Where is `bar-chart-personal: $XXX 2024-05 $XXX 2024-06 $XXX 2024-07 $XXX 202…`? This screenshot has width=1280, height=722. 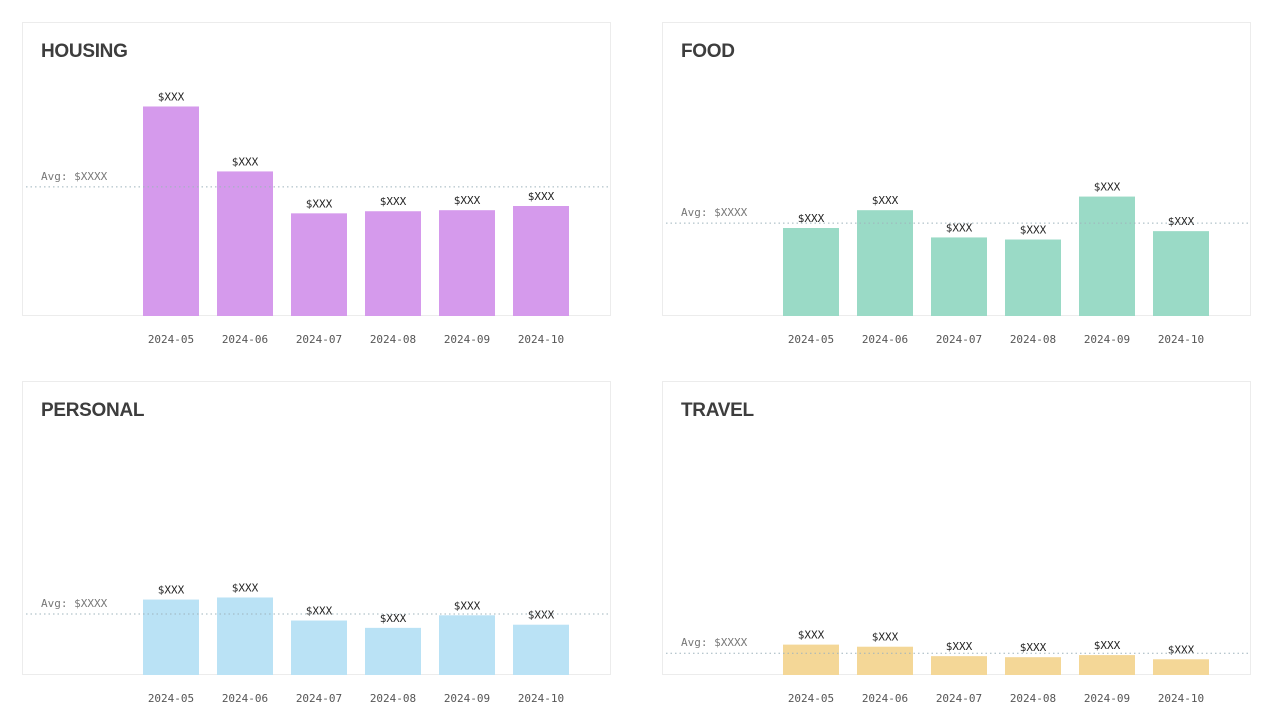 bar-chart-personal: $XXX 2024-05 $XXX 2024-06 $XXX 2024-07 $XXX 202… is located at coordinates (317, 643).